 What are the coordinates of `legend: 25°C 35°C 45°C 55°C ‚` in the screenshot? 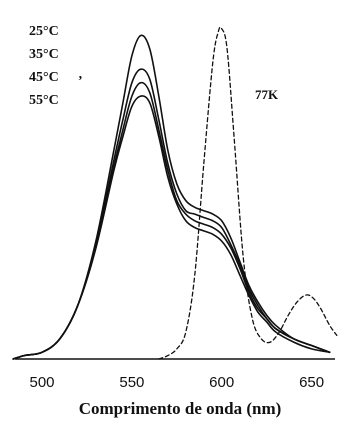 It's located at (56, 66).